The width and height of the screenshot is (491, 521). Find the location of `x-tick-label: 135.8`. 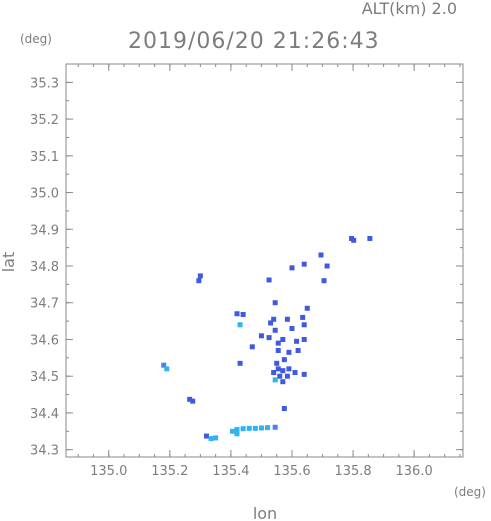

x-tick-label: 135.8 is located at coordinates (352, 471).